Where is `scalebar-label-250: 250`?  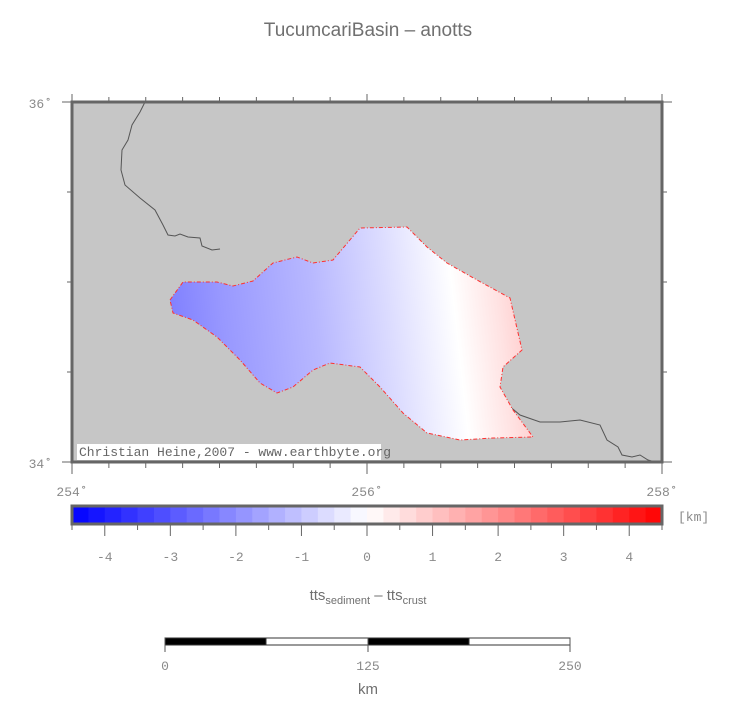
scalebar-label-250: 250 is located at coordinates (569, 666).